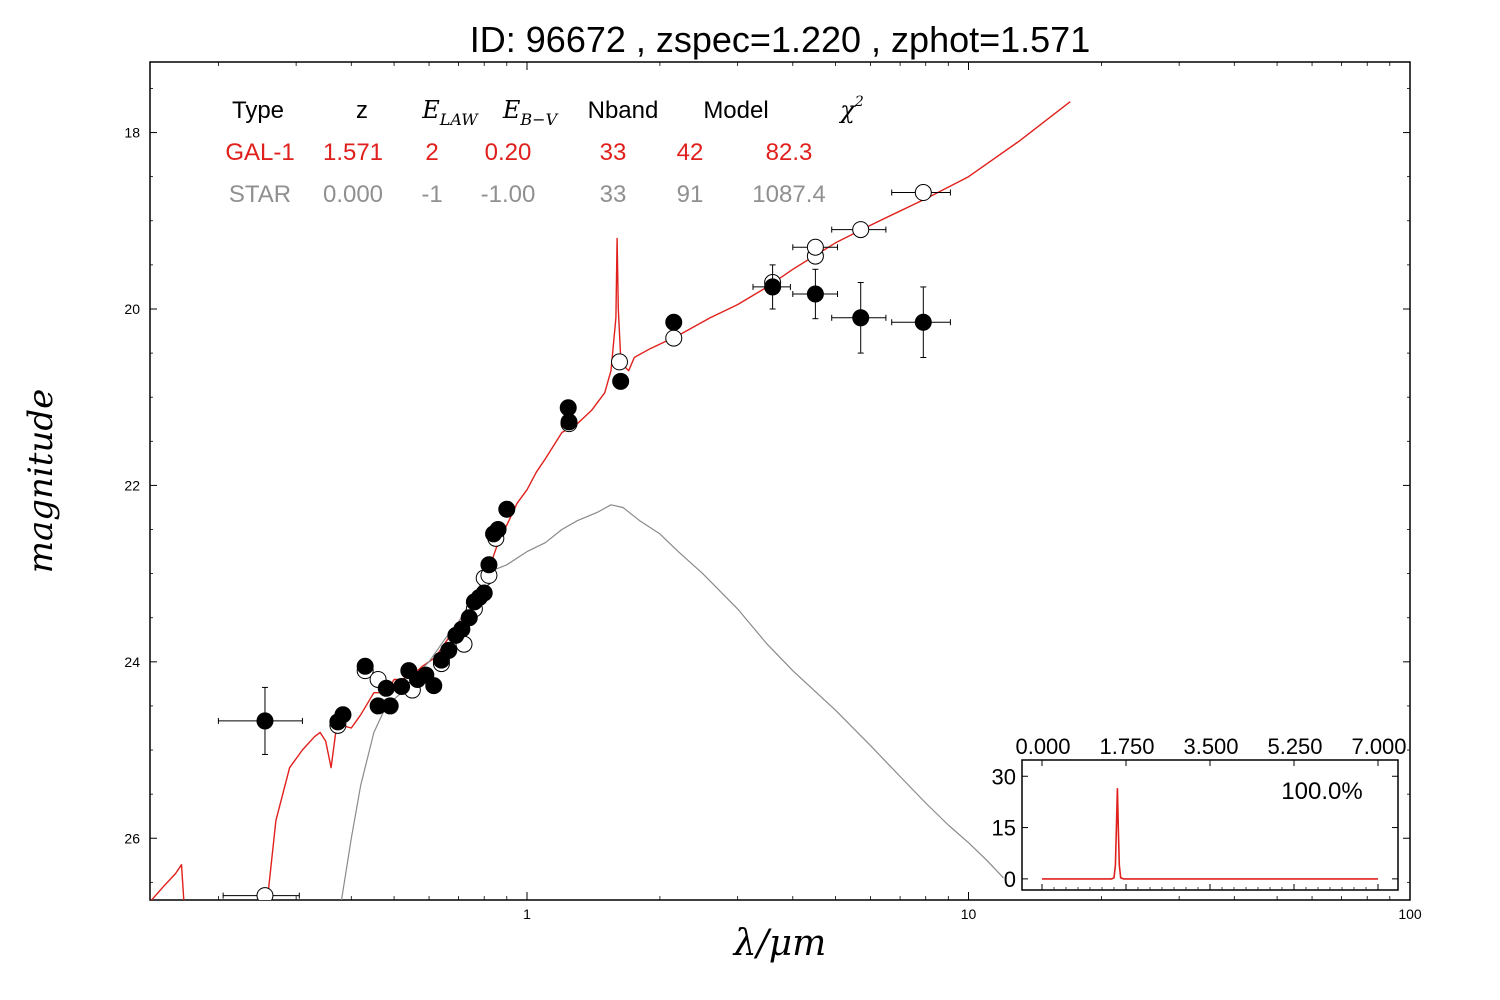 The width and height of the screenshot is (1500, 1000). I want to click on table-header: EB−V, so click(530, 112).